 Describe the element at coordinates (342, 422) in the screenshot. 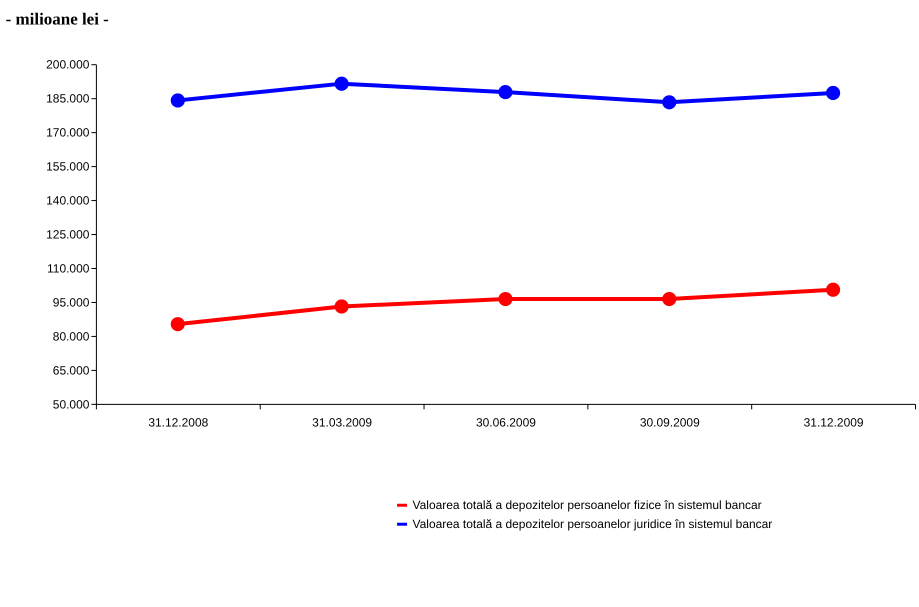

I see `x-tick-label: 31.03.2009` at that location.